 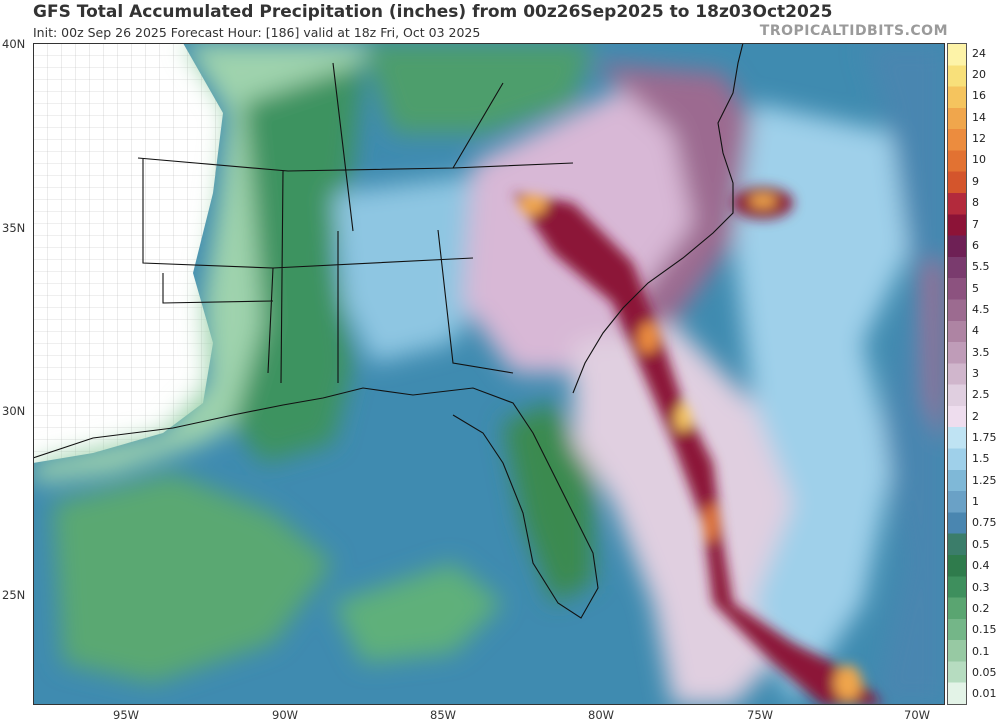 I want to click on colorbar-label: 0.05, so click(x=984, y=672).